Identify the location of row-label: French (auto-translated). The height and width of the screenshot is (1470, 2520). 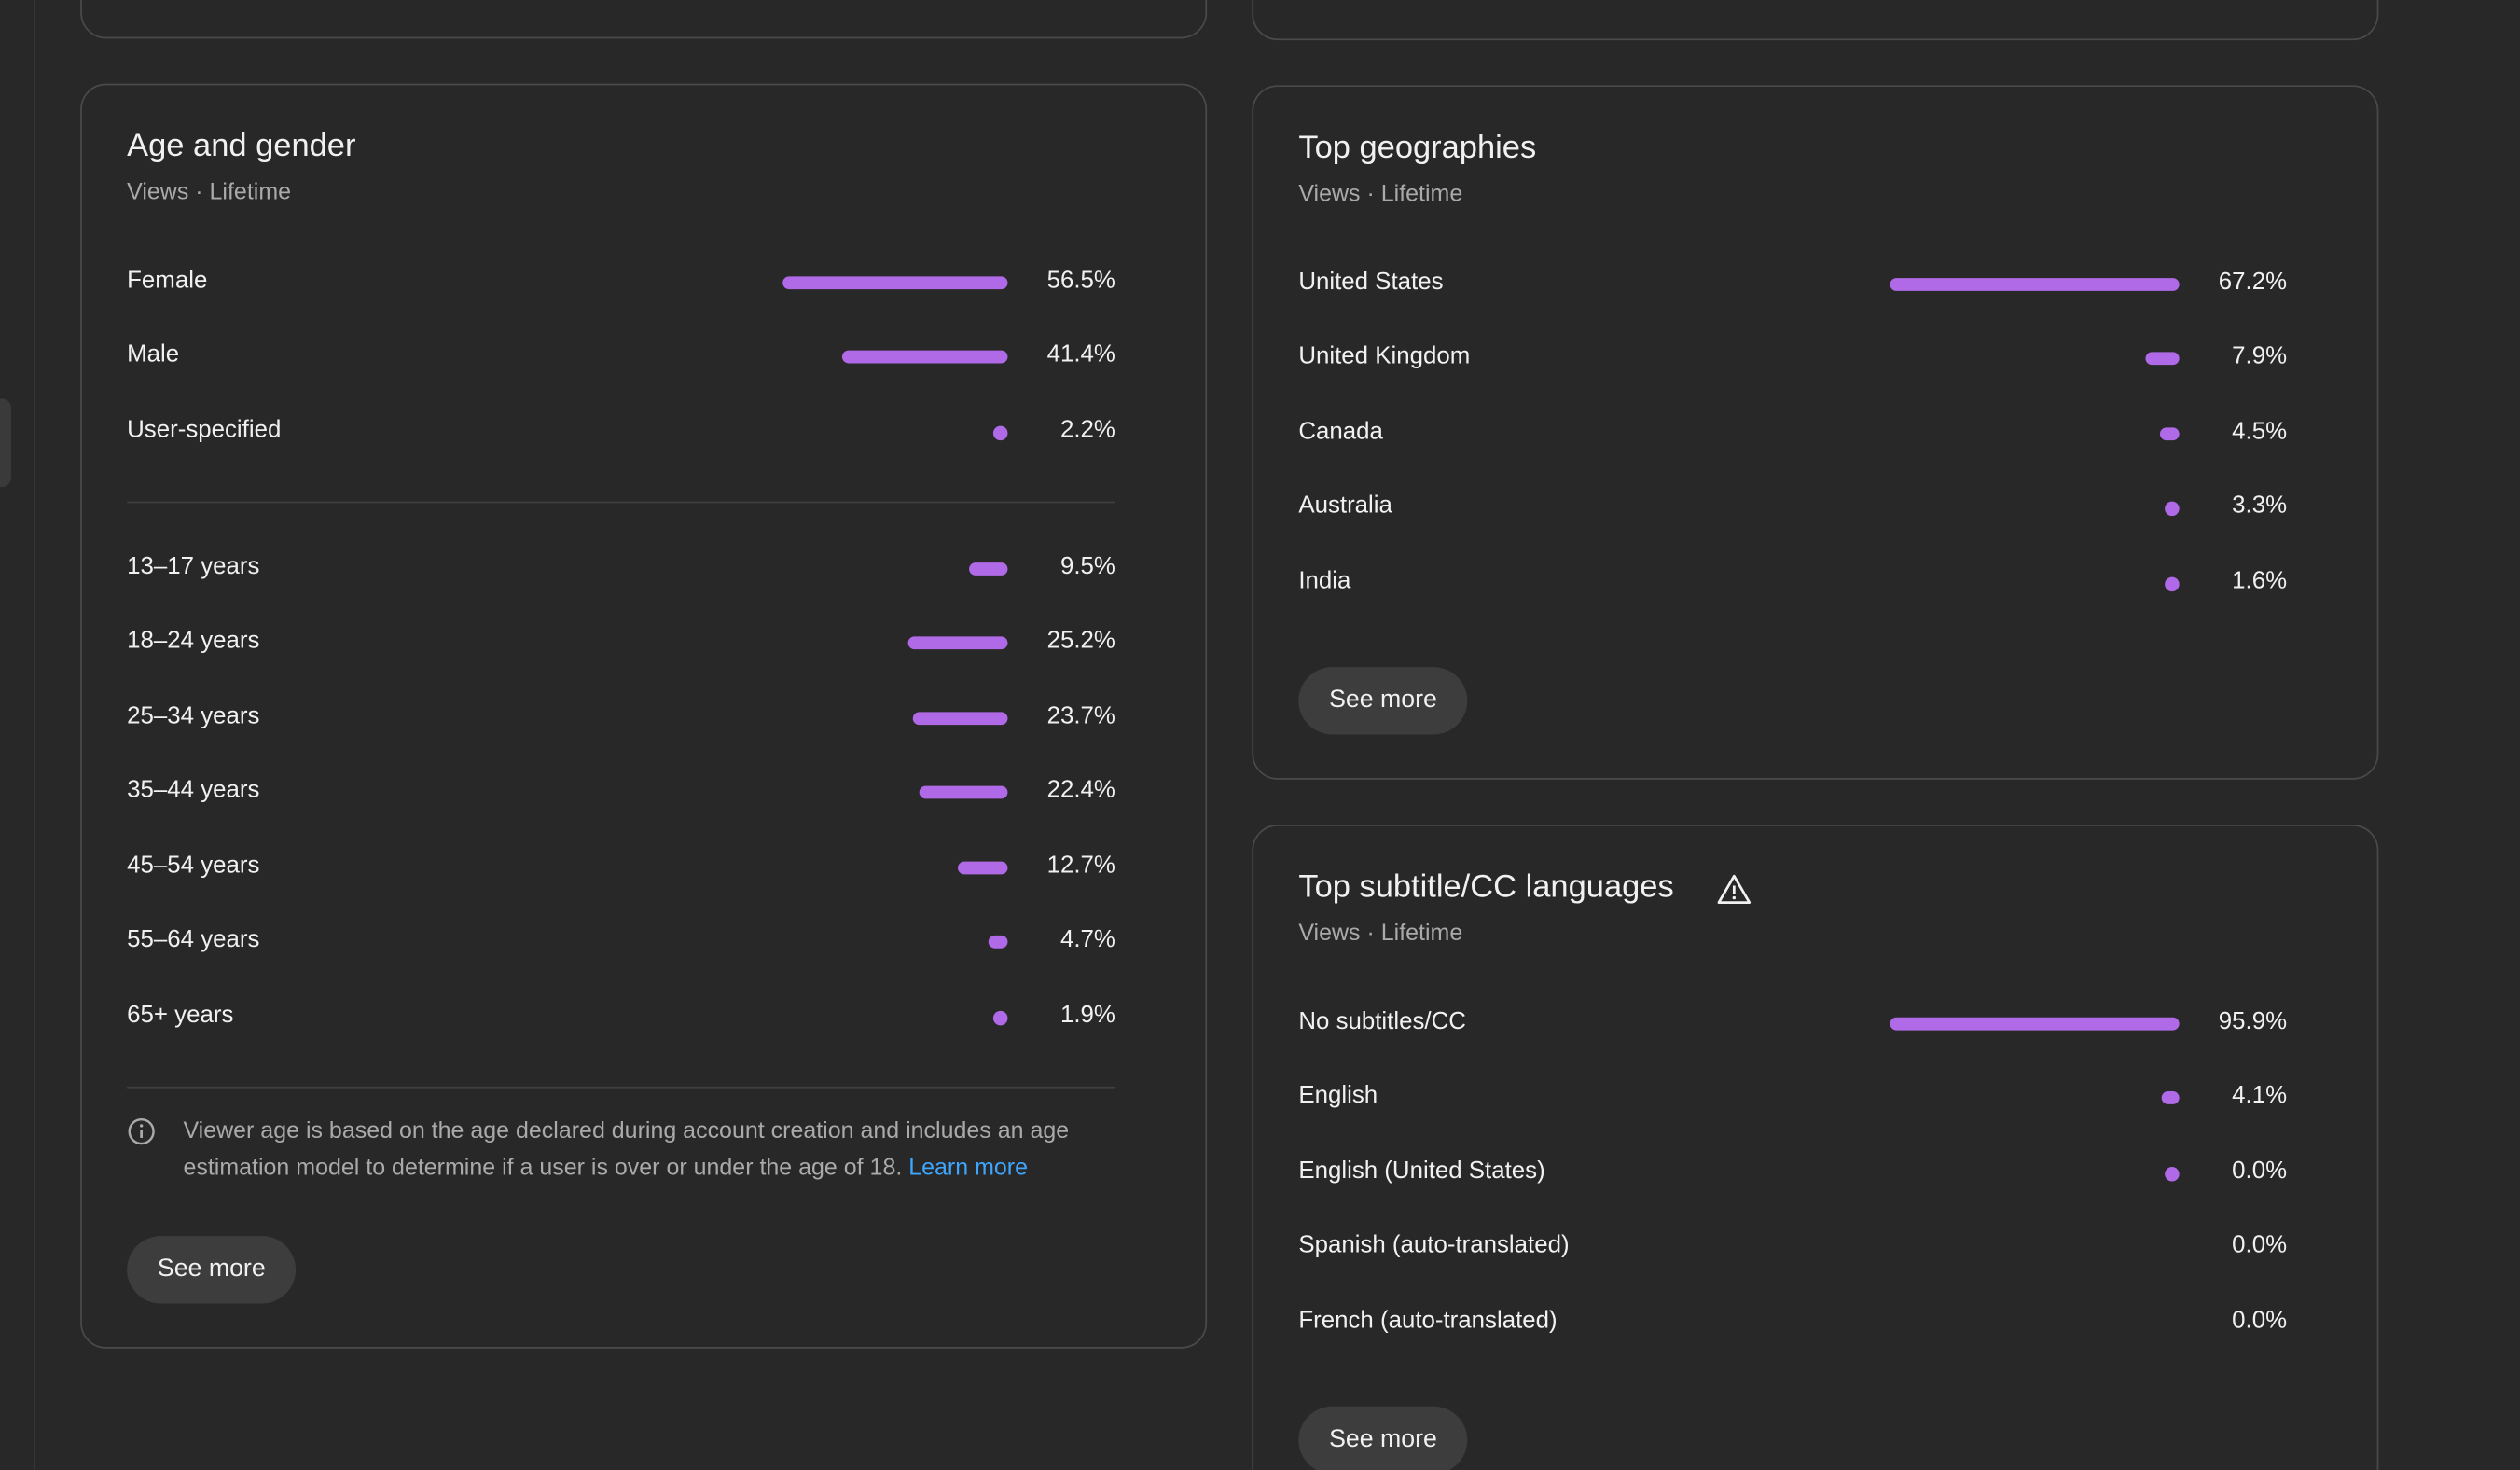
(1428, 1320).